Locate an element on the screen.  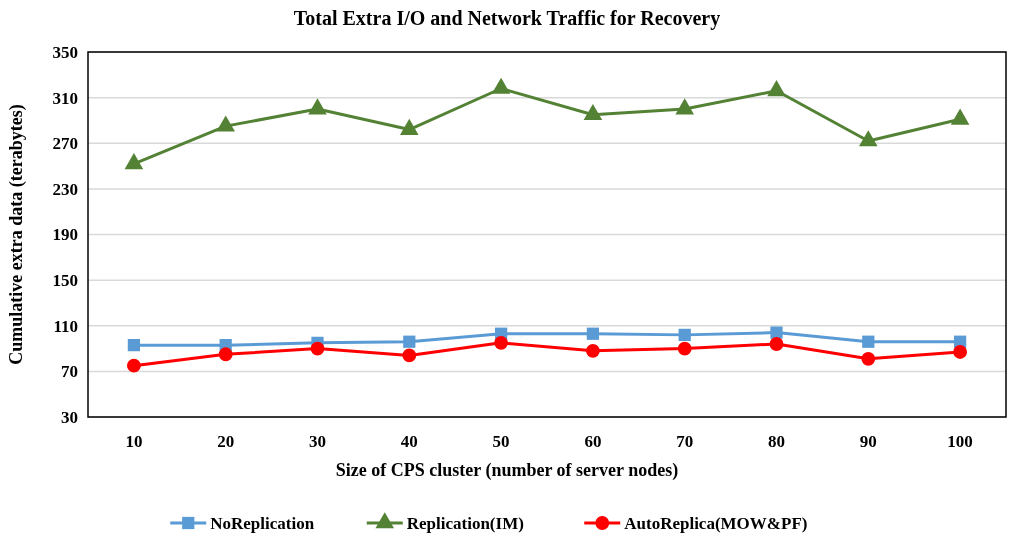
legend-label: NoReplication is located at coordinates (262, 523).